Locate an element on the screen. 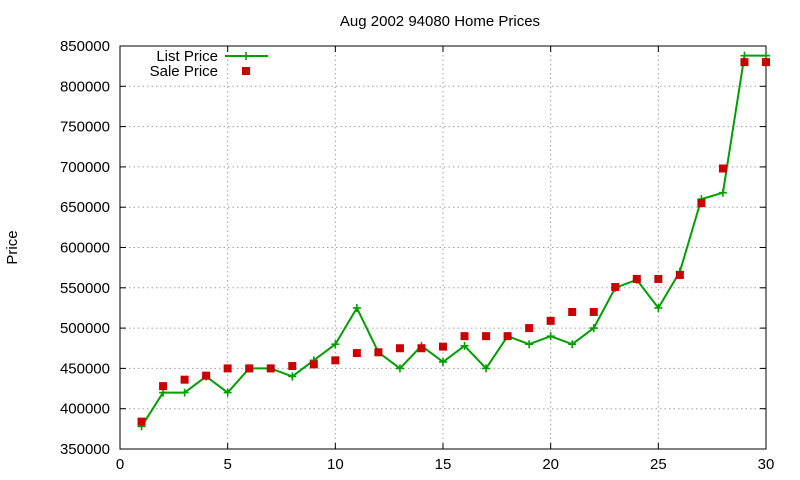 This screenshot has height=480, width=800. y-axis-label: Price is located at coordinates (12, 247).